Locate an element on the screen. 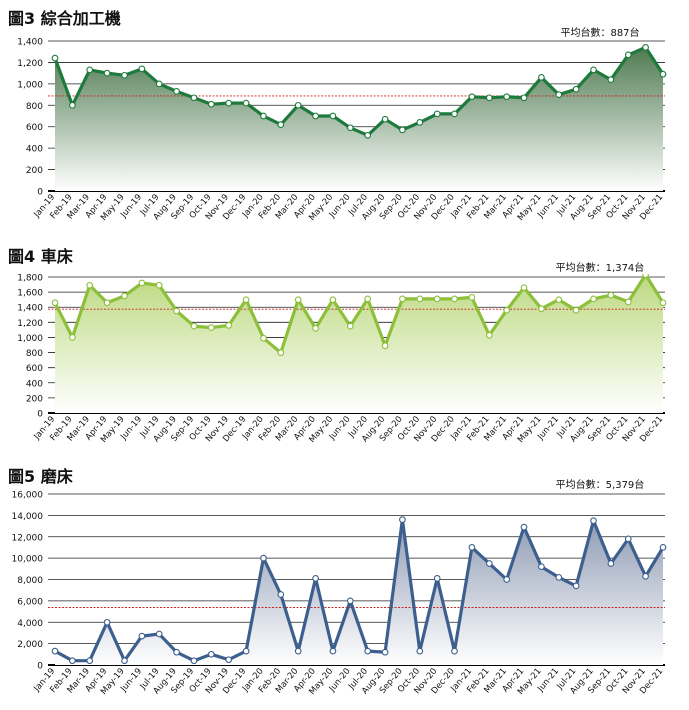  average-label: 平均台數：5,379台 is located at coordinates (600, 484).